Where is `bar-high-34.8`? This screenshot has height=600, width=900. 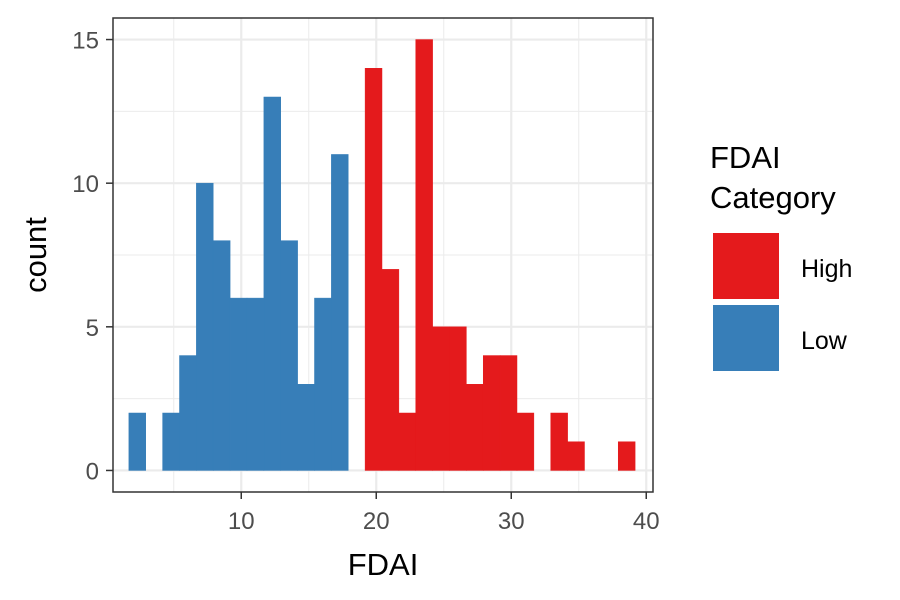
bar-high-34.8 is located at coordinates (576, 456).